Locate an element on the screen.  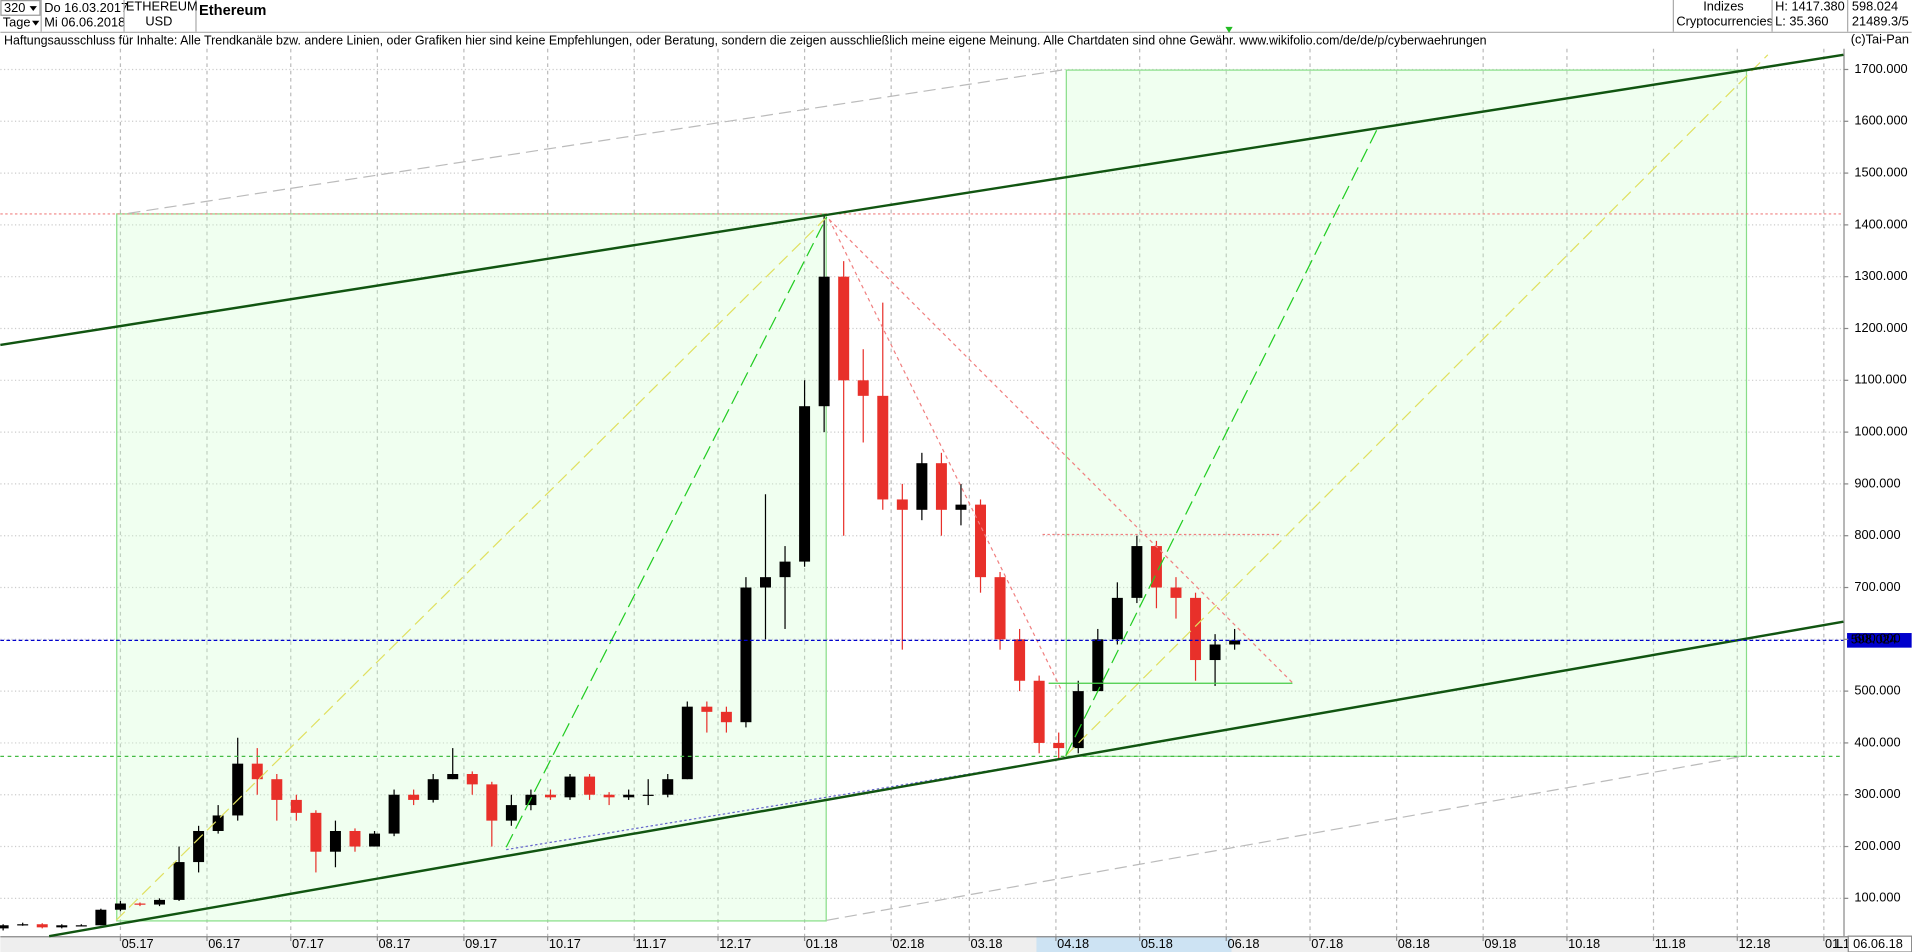
subgroup: Cryptocurrencies is located at coordinates (1724, 20).